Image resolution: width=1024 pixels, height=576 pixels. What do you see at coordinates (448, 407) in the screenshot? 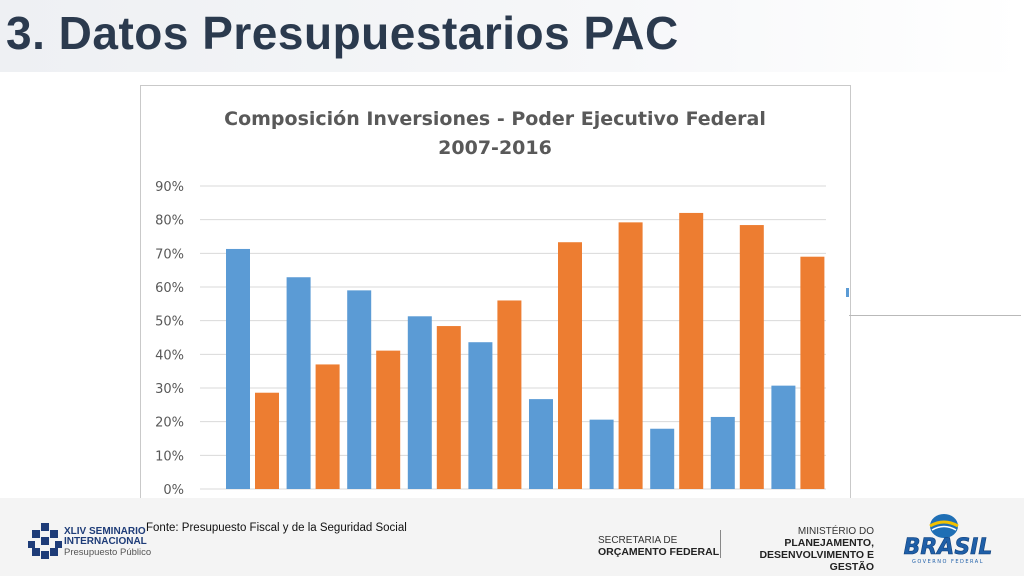
I see `bar-pac-2010` at bounding box center [448, 407].